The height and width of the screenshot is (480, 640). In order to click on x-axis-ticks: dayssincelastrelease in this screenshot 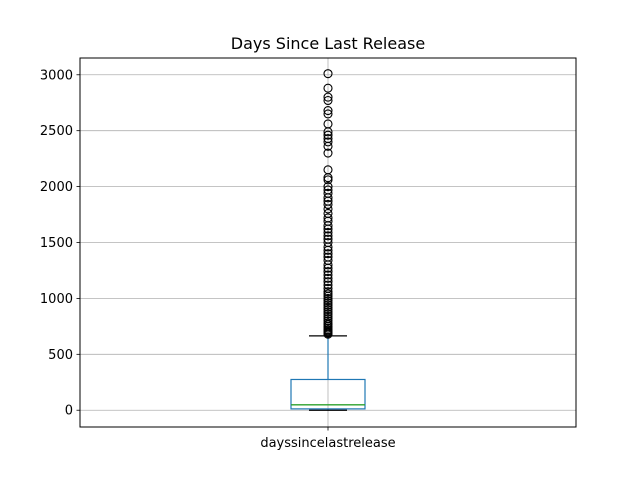, I will do `click(328, 439)`.